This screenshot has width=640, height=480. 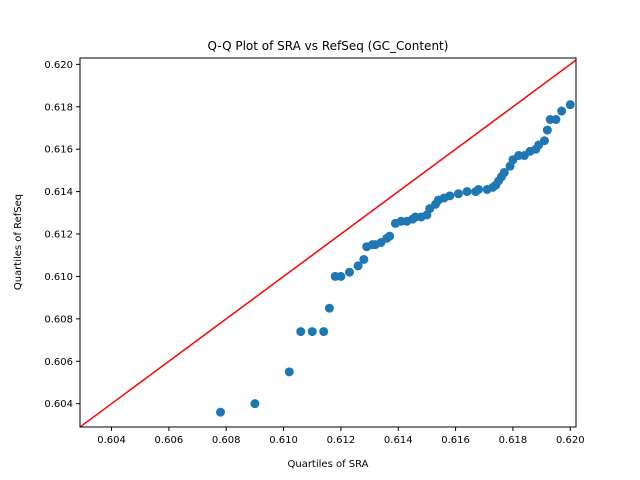 What do you see at coordinates (58, 319) in the screenshot?
I see `y-tick-label: 0.608` at bounding box center [58, 319].